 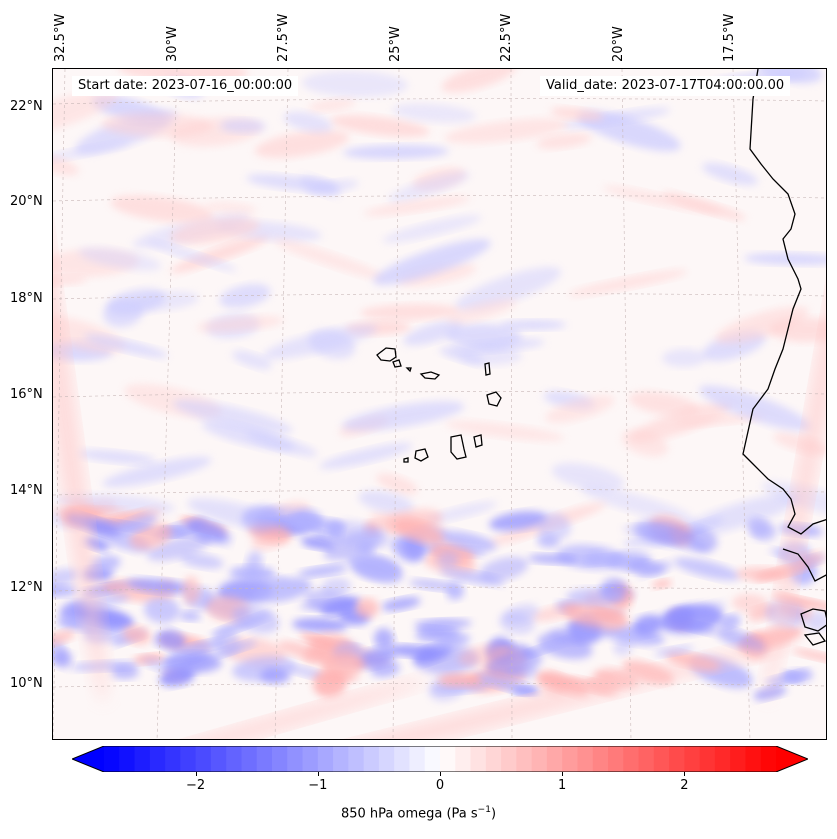 What do you see at coordinates (172, 44) in the screenshot?
I see `lon-label-30w: 30°W` at bounding box center [172, 44].